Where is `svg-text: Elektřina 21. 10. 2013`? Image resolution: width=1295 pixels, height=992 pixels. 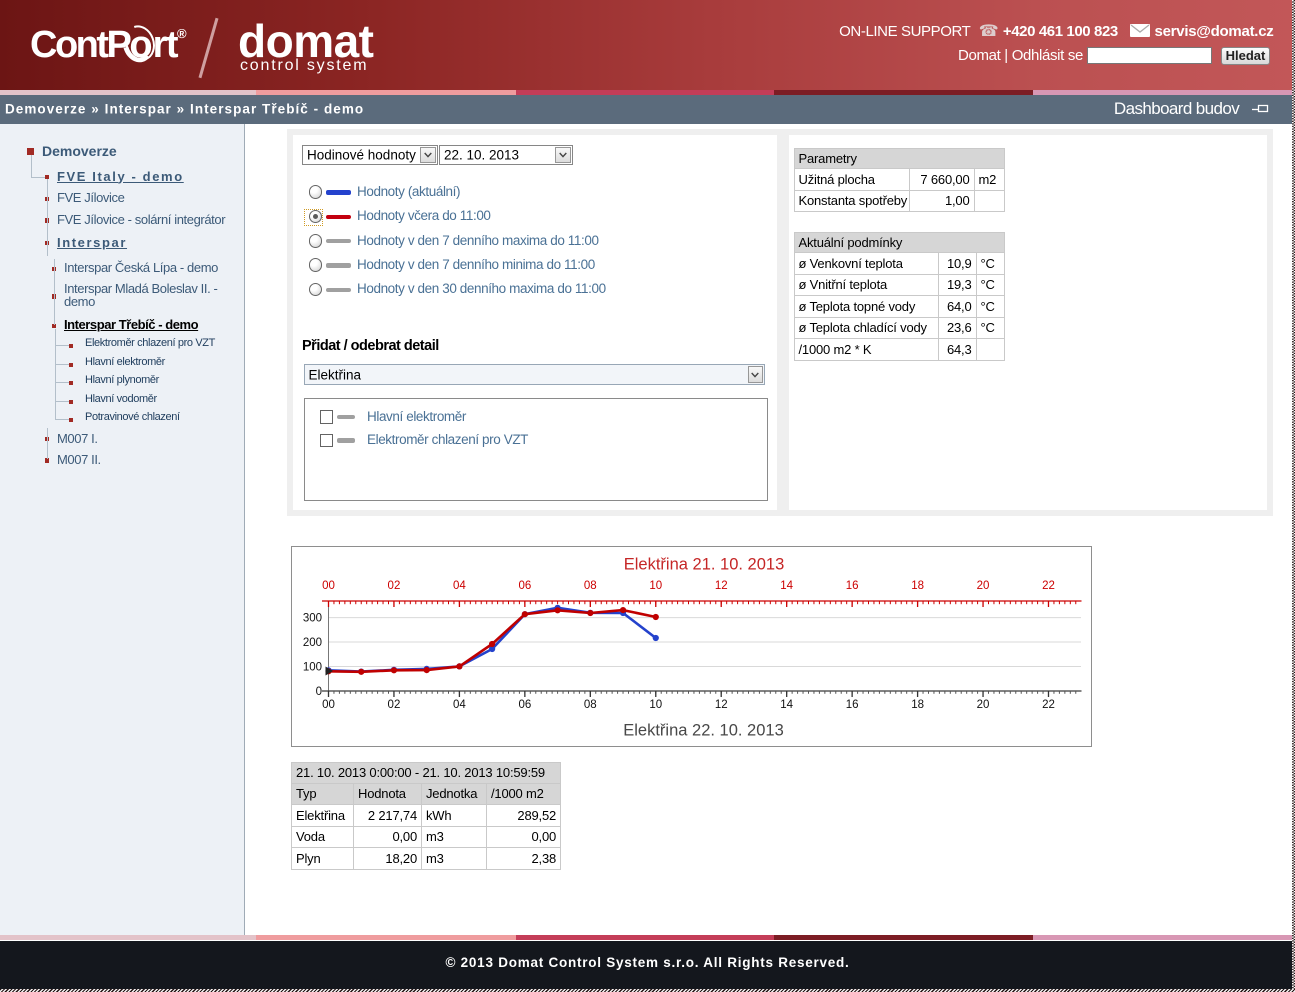
svg-text: Elektřina 21. 10. 2013 is located at coordinates (703, 565).